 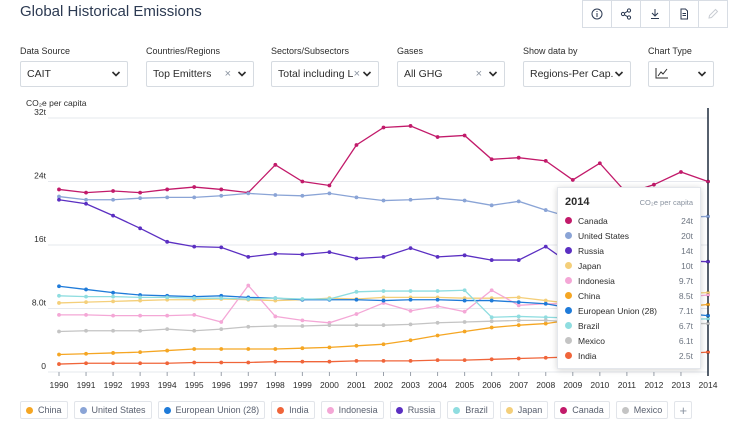 I want to click on tooltip-series-name: Brazil, so click(x=589, y=325).